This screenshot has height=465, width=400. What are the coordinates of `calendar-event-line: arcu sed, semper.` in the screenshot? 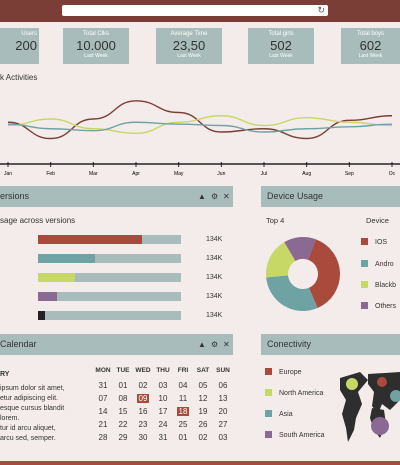 It's located at (28, 438).